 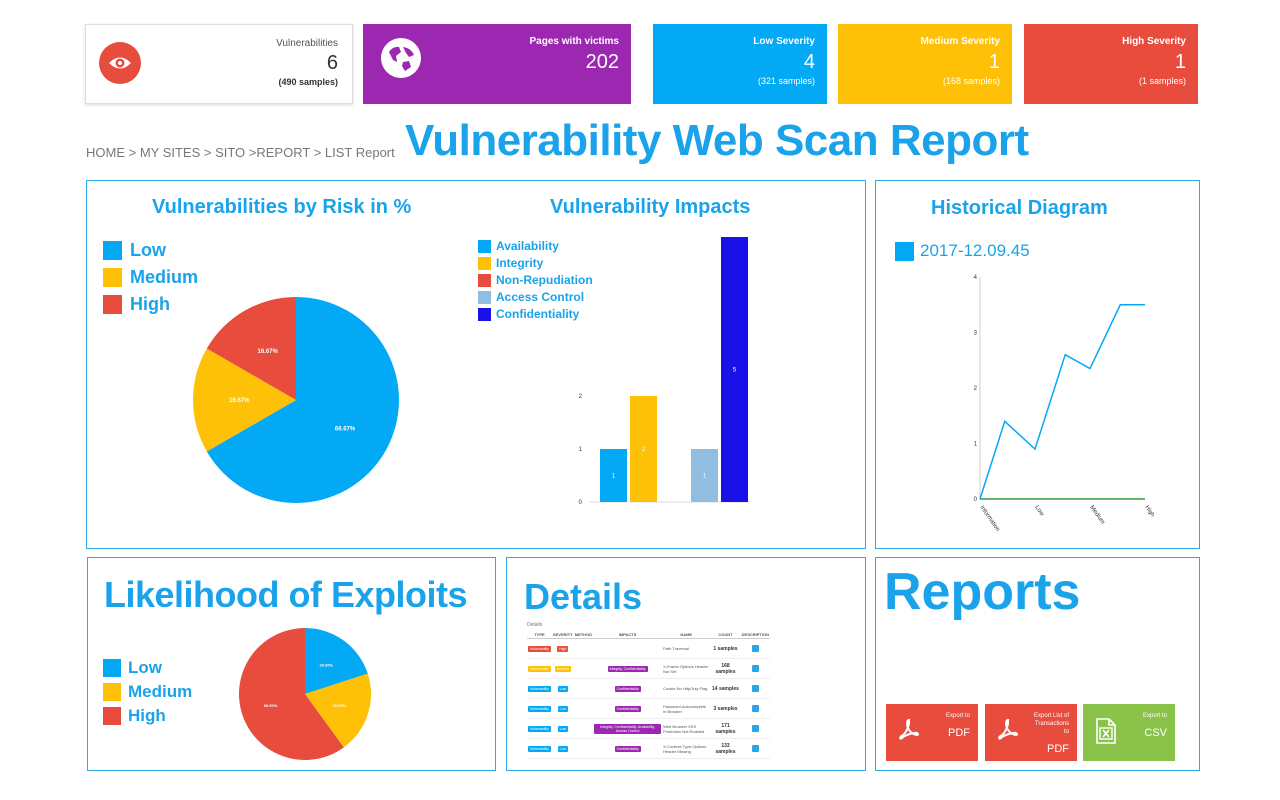 What do you see at coordinates (1031, 732) in the screenshot?
I see `export-transactions-pdf-button: Export List of Transactions to PDF` at bounding box center [1031, 732].